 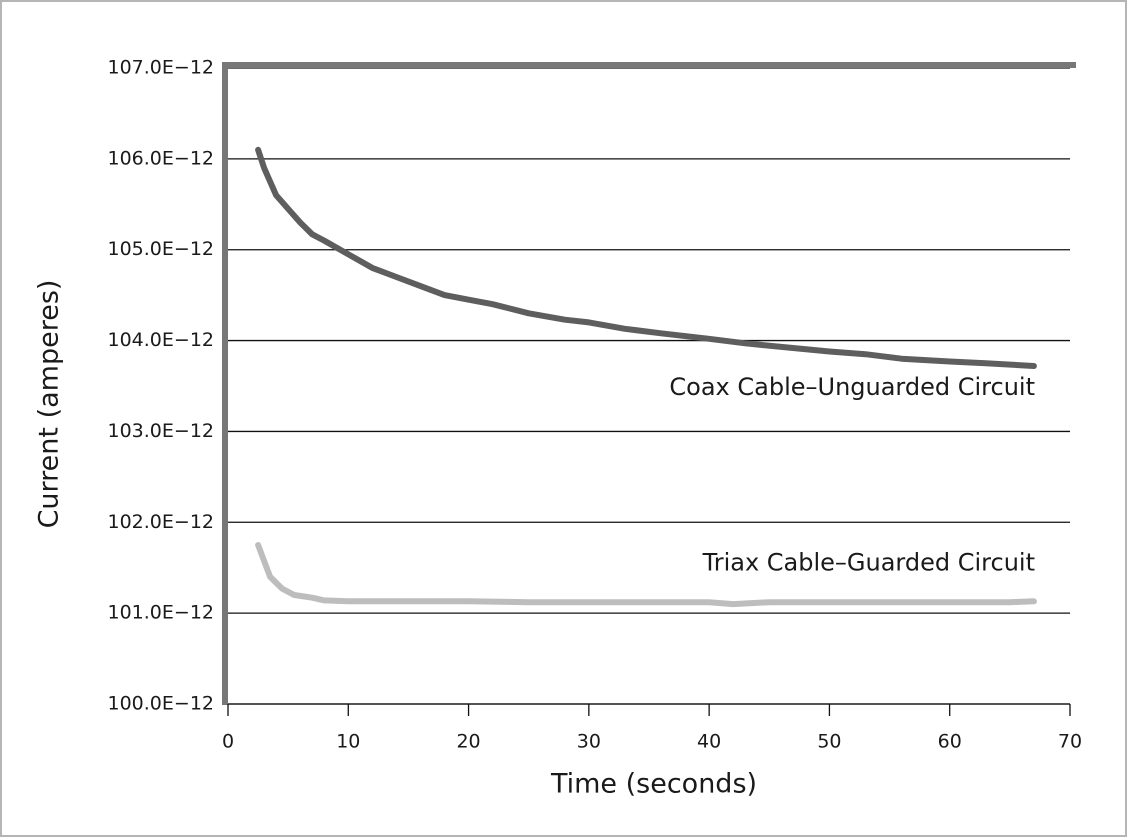 What do you see at coordinates (161, 249) in the screenshot?
I see `y-tick-label: 105.0E−12` at bounding box center [161, 249].